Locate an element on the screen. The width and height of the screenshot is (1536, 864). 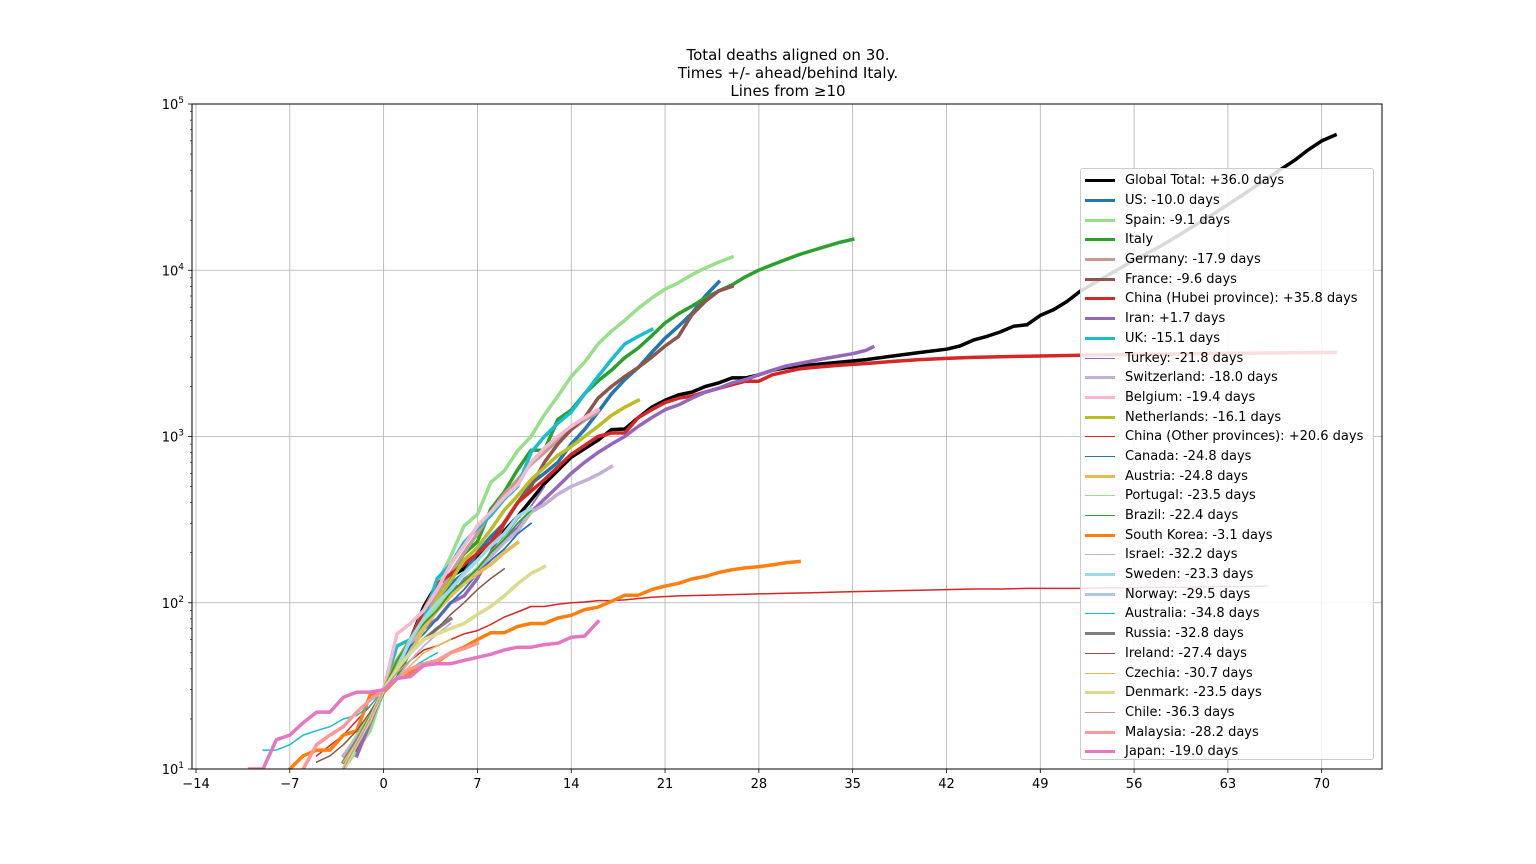
x-tick-label: 0 is located at coordinates (383, 784).